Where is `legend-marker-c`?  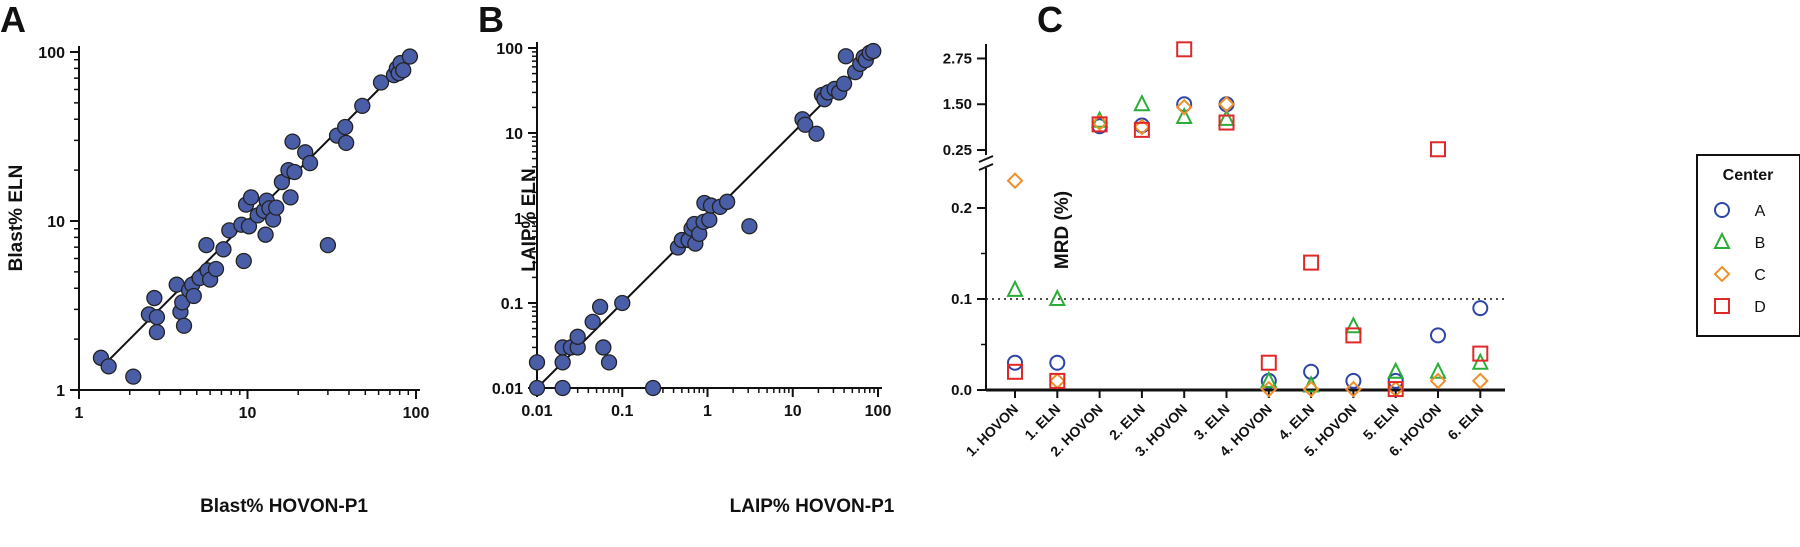 legend-marker-c is located at coordinates (1722, 274).